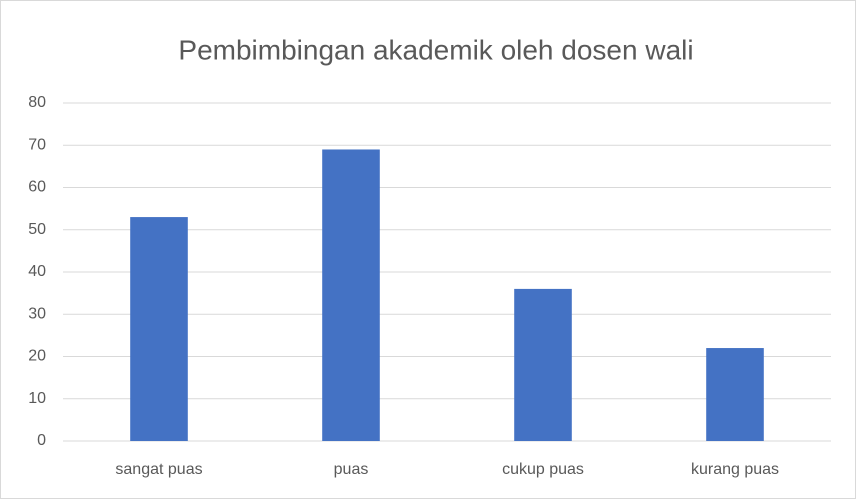  Describe the element at coordinates (37, 229) in the screenshot. I see `y-tick-label: 50` at that location.